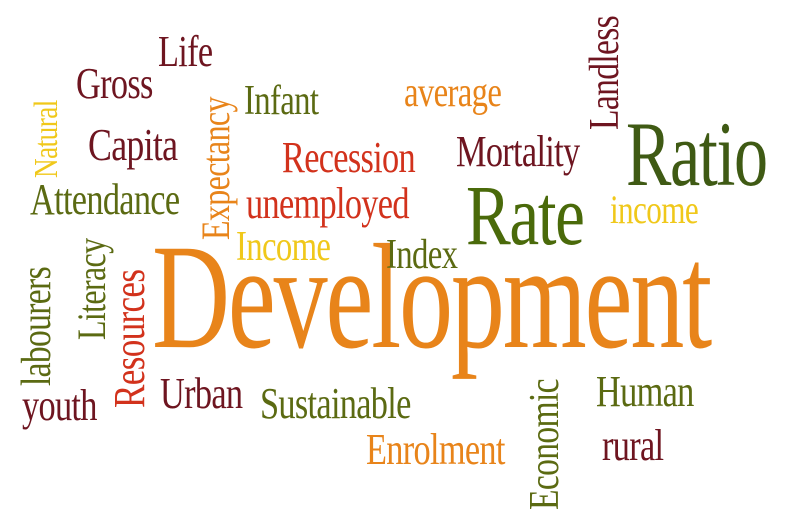 The image size is (787, 515). Describe the element at coordinates (422, 255) in the screenshot. I see `word-index: Index` at that location.